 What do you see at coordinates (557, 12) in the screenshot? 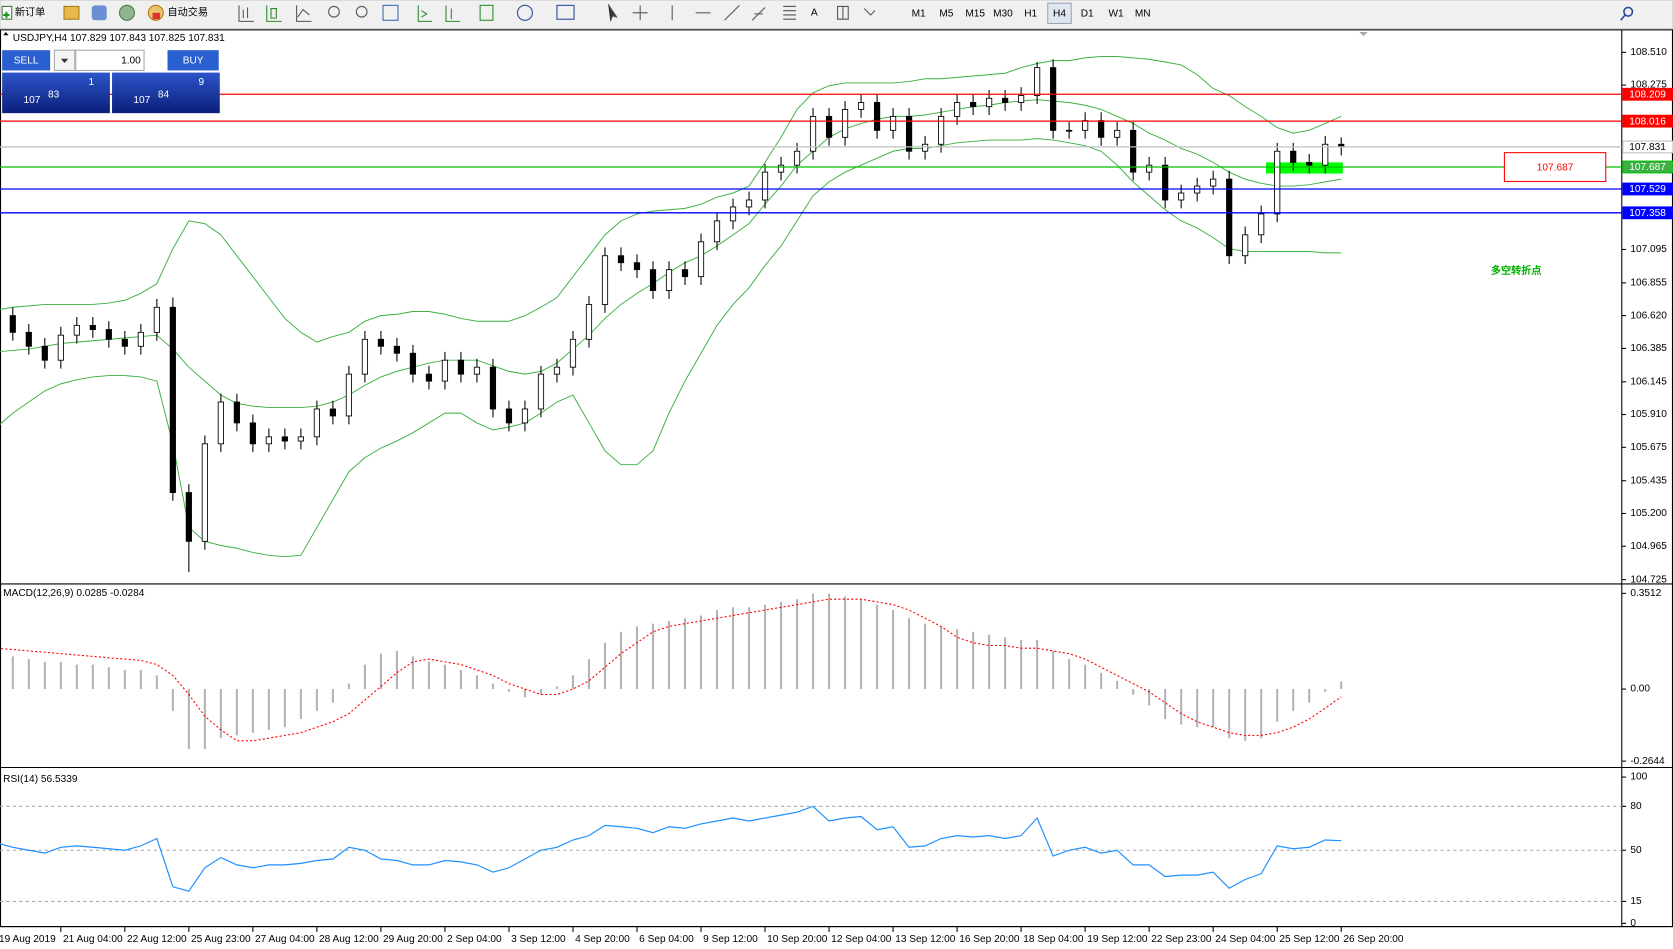
I see `toolbar-icons` at bounding box center [557, 12].